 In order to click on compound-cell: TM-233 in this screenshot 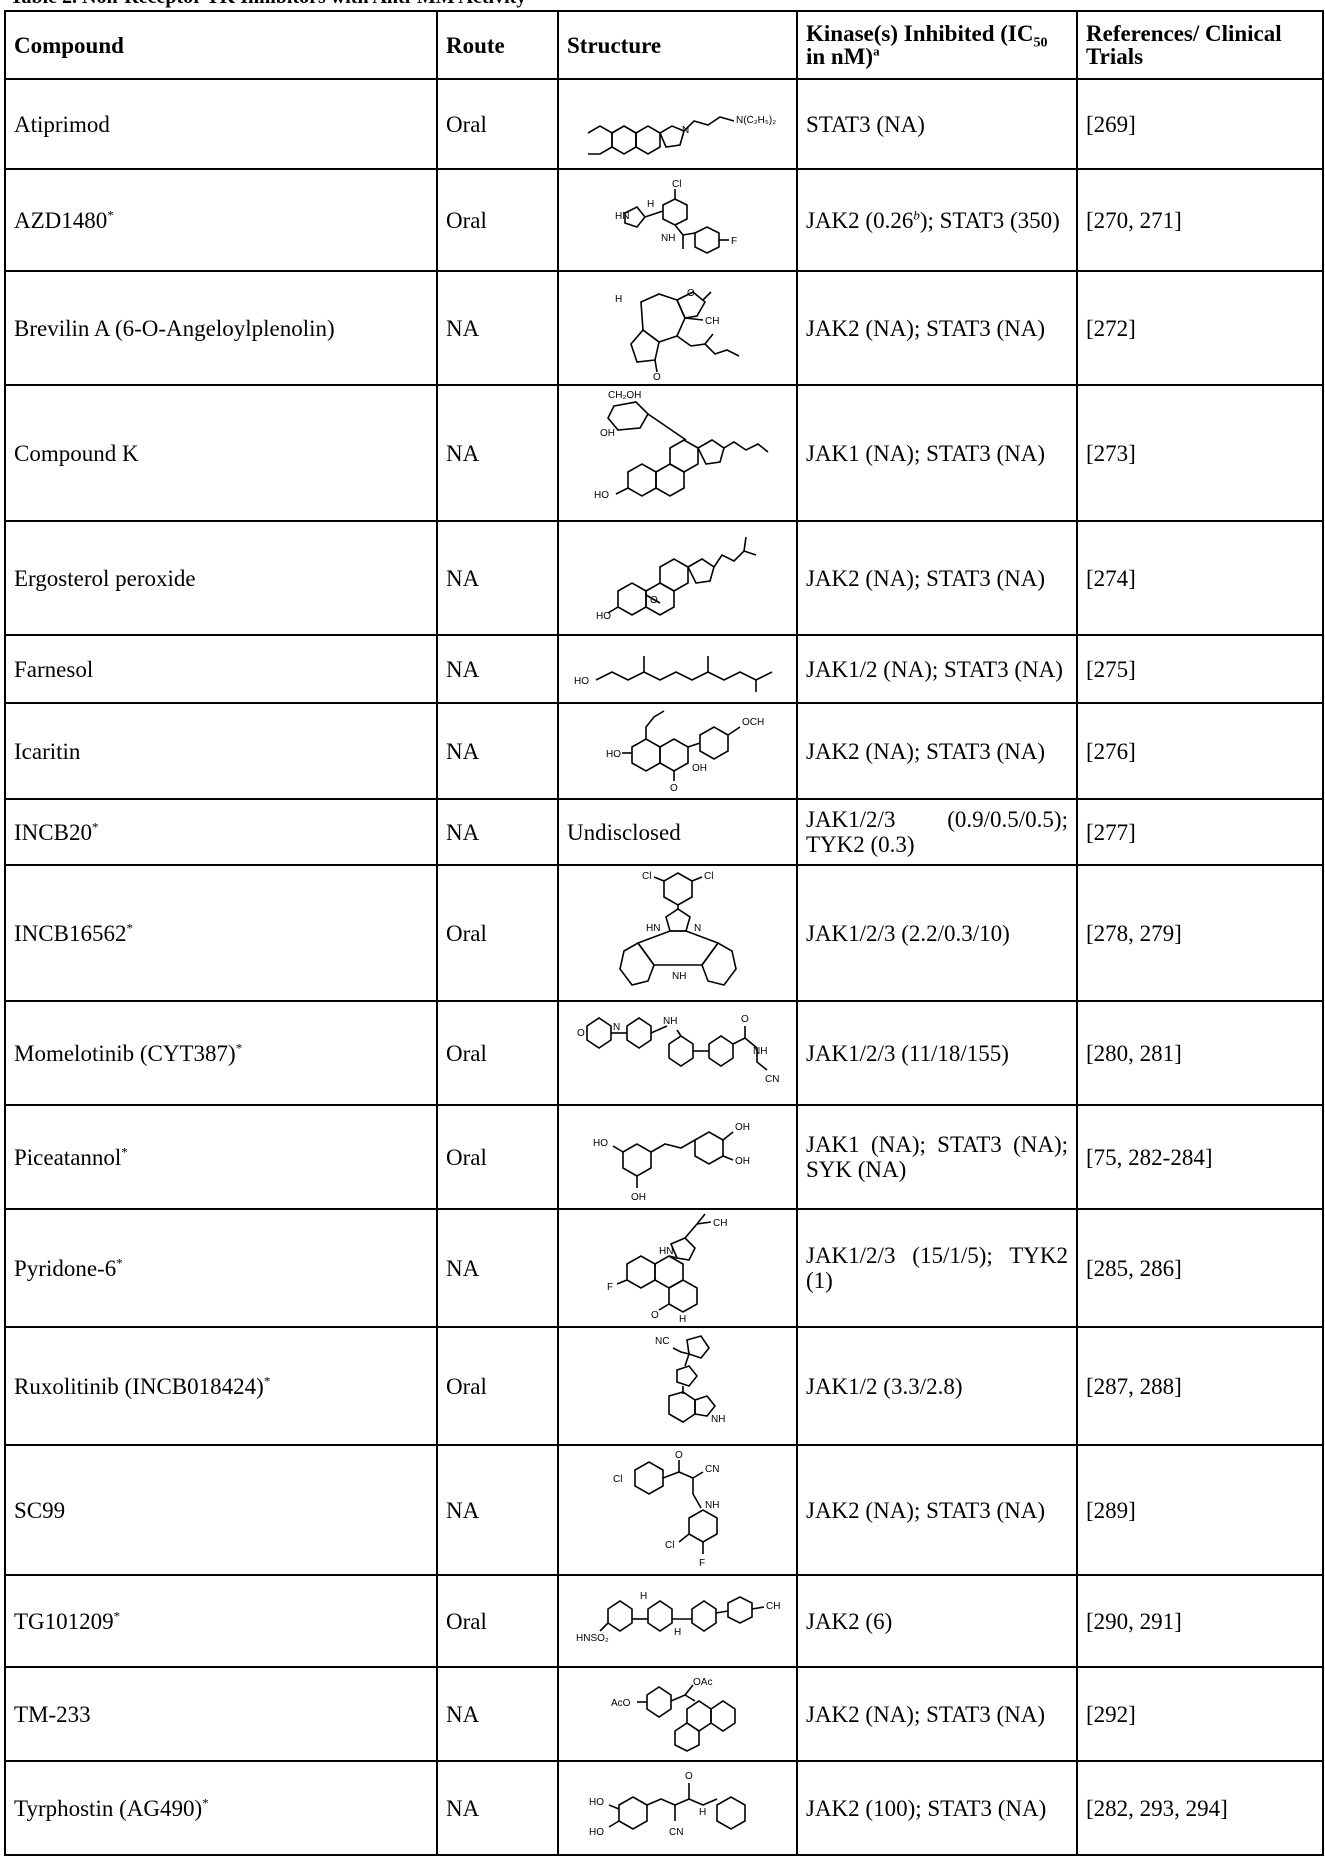, I will do `click(221, 1714)`.